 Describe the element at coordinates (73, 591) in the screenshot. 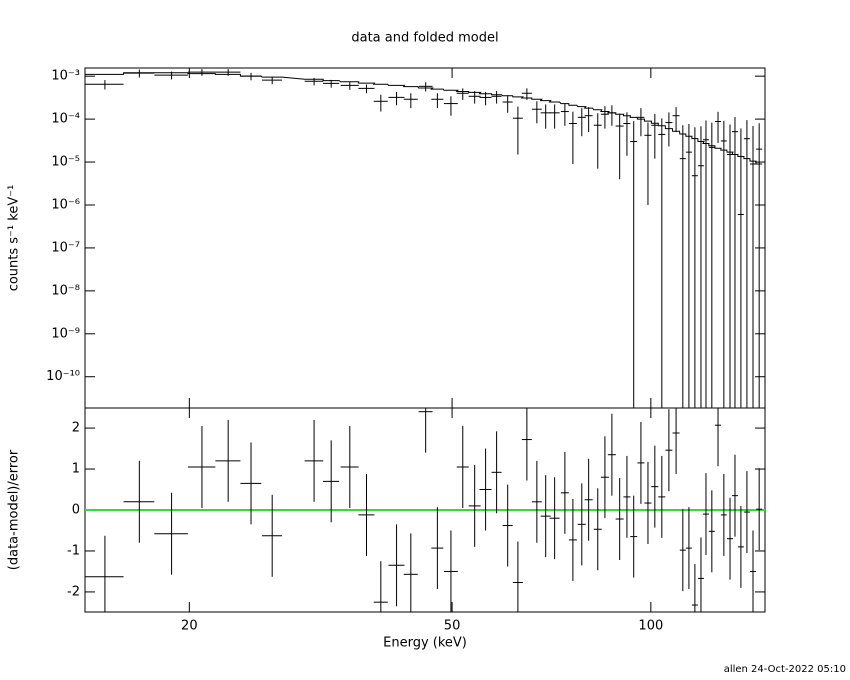

I see `y-tick-label: -2` at that location.